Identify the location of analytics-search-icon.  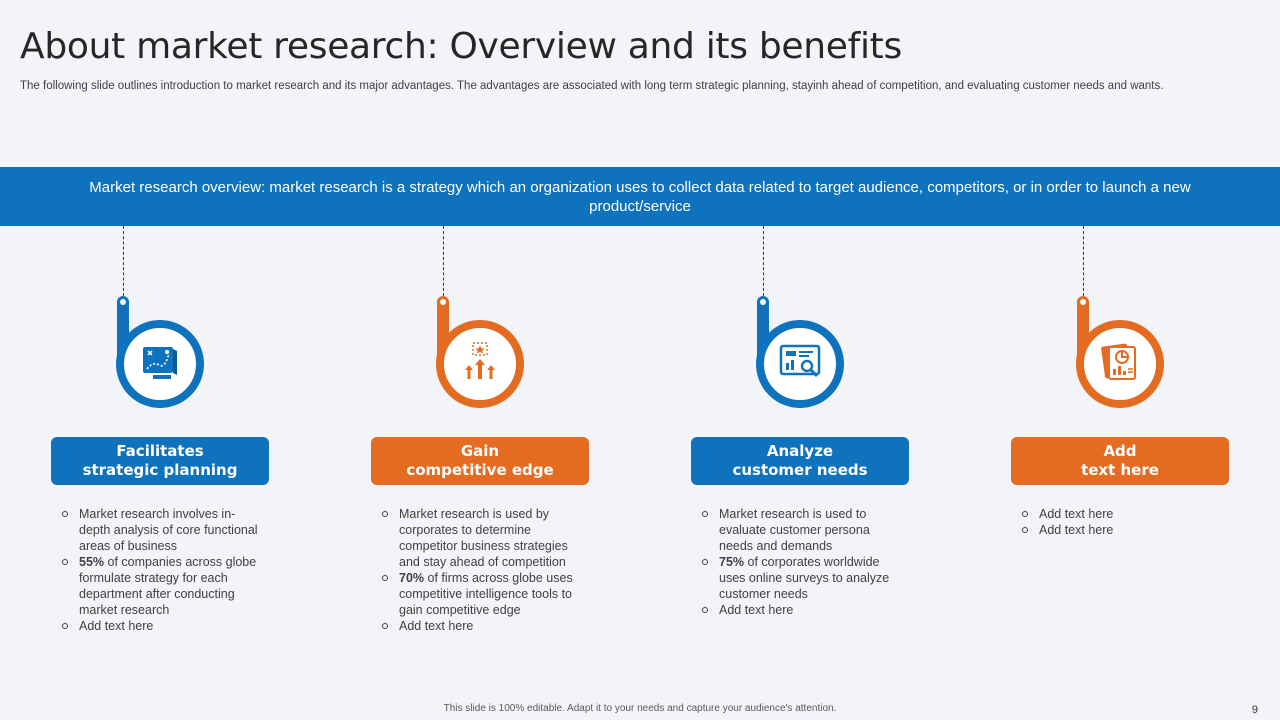
(800, 364).